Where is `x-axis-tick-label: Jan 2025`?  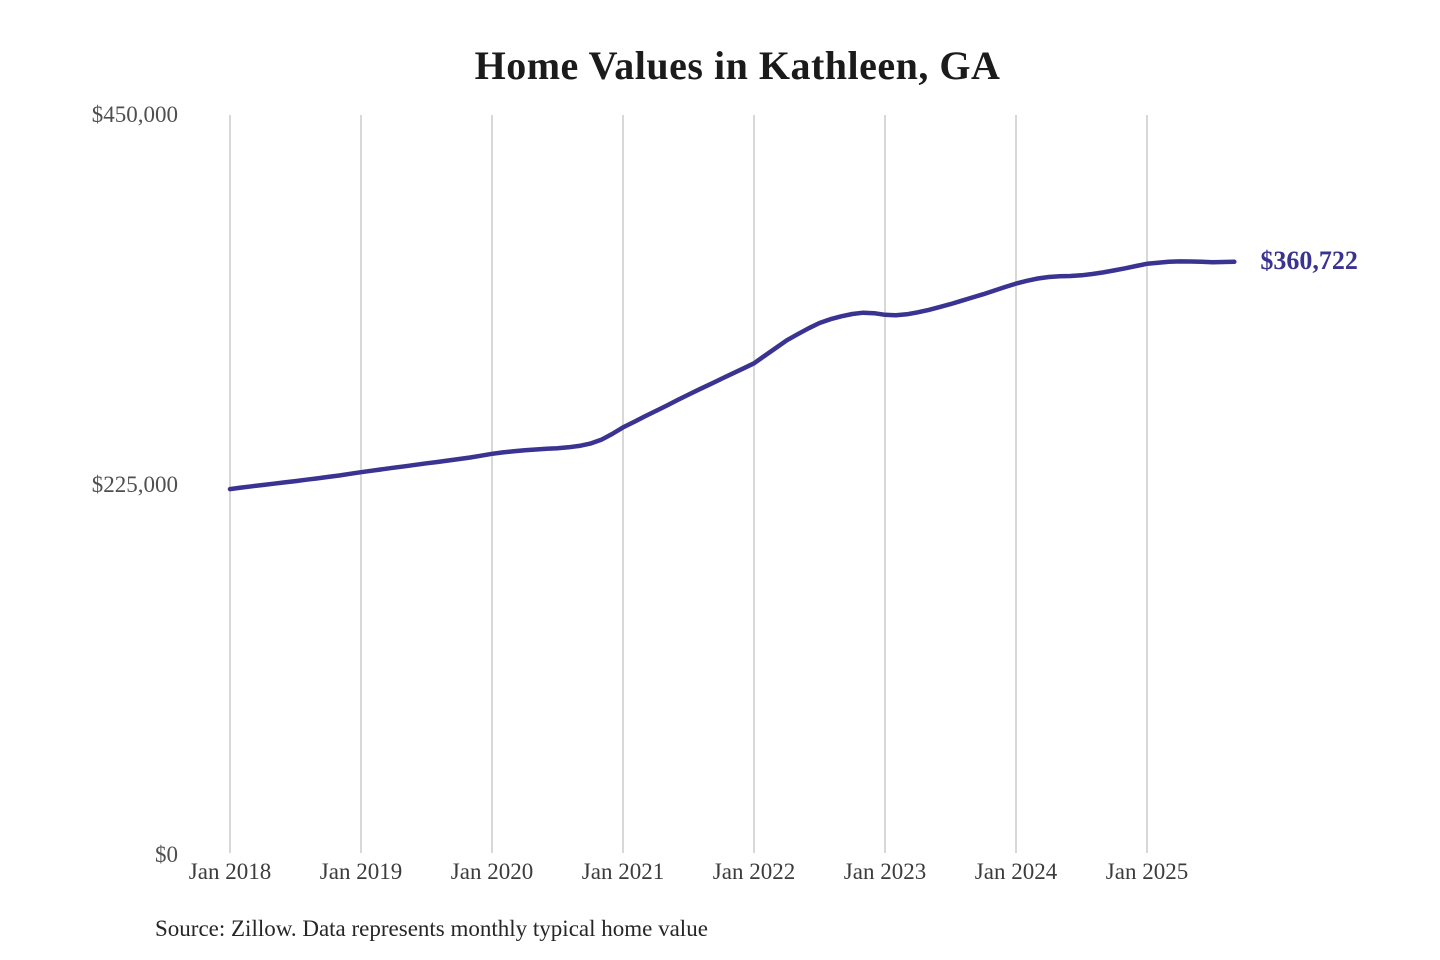 x-axis-tick-label: Jan 2025 is located at coordinates (1147, 871).